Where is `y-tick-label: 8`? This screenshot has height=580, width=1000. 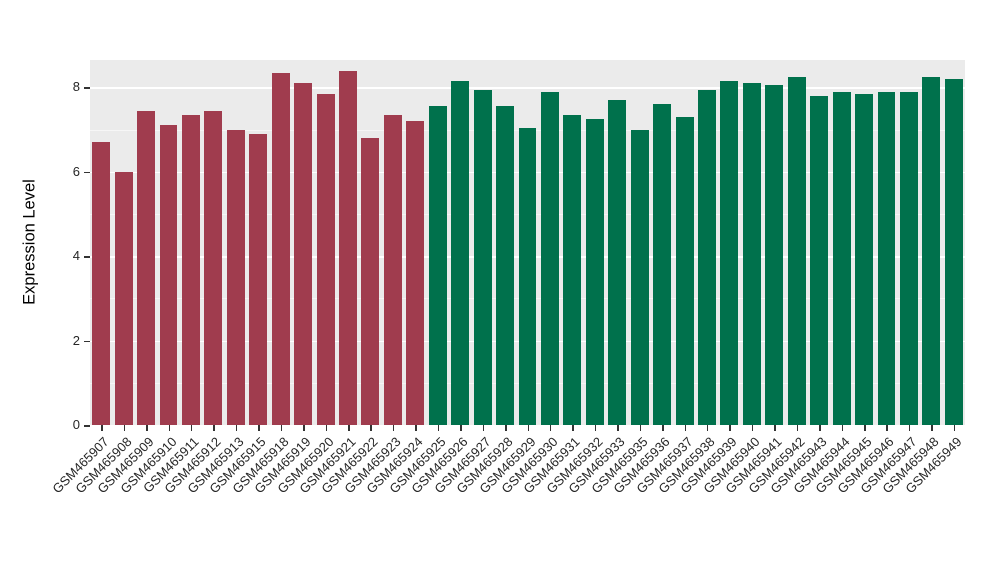 y-tick-label: 8 is located at coordinates (76, 87).